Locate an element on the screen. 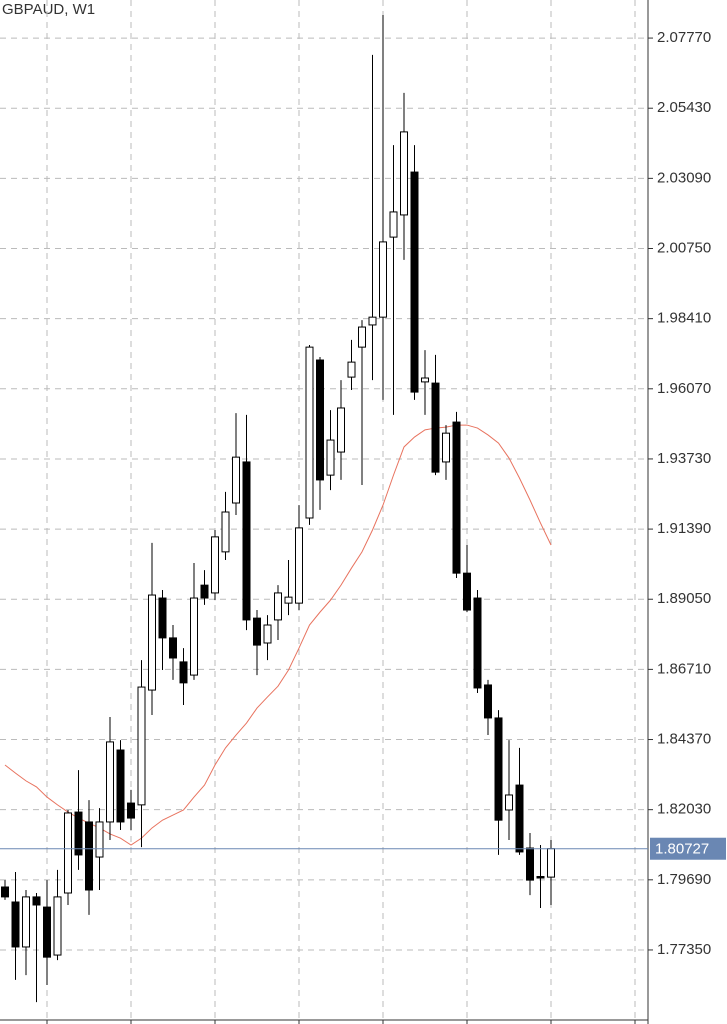 The height and width of the screenshot is (1024, 727). y-tick-label: 1.89050 is located at coordinates (684, 598).